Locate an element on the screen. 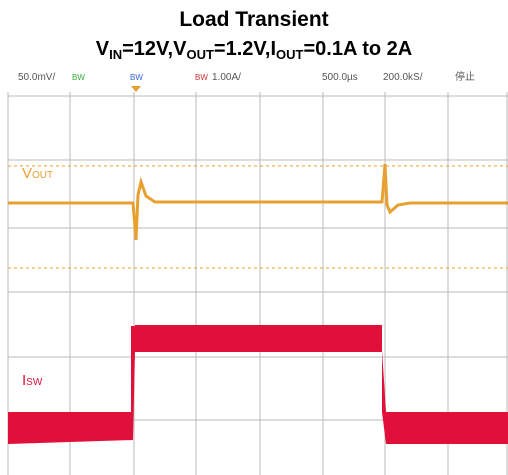 The width and height of the screenshot is (508, 475). trigger-marker is located at coordinates (136, 89).